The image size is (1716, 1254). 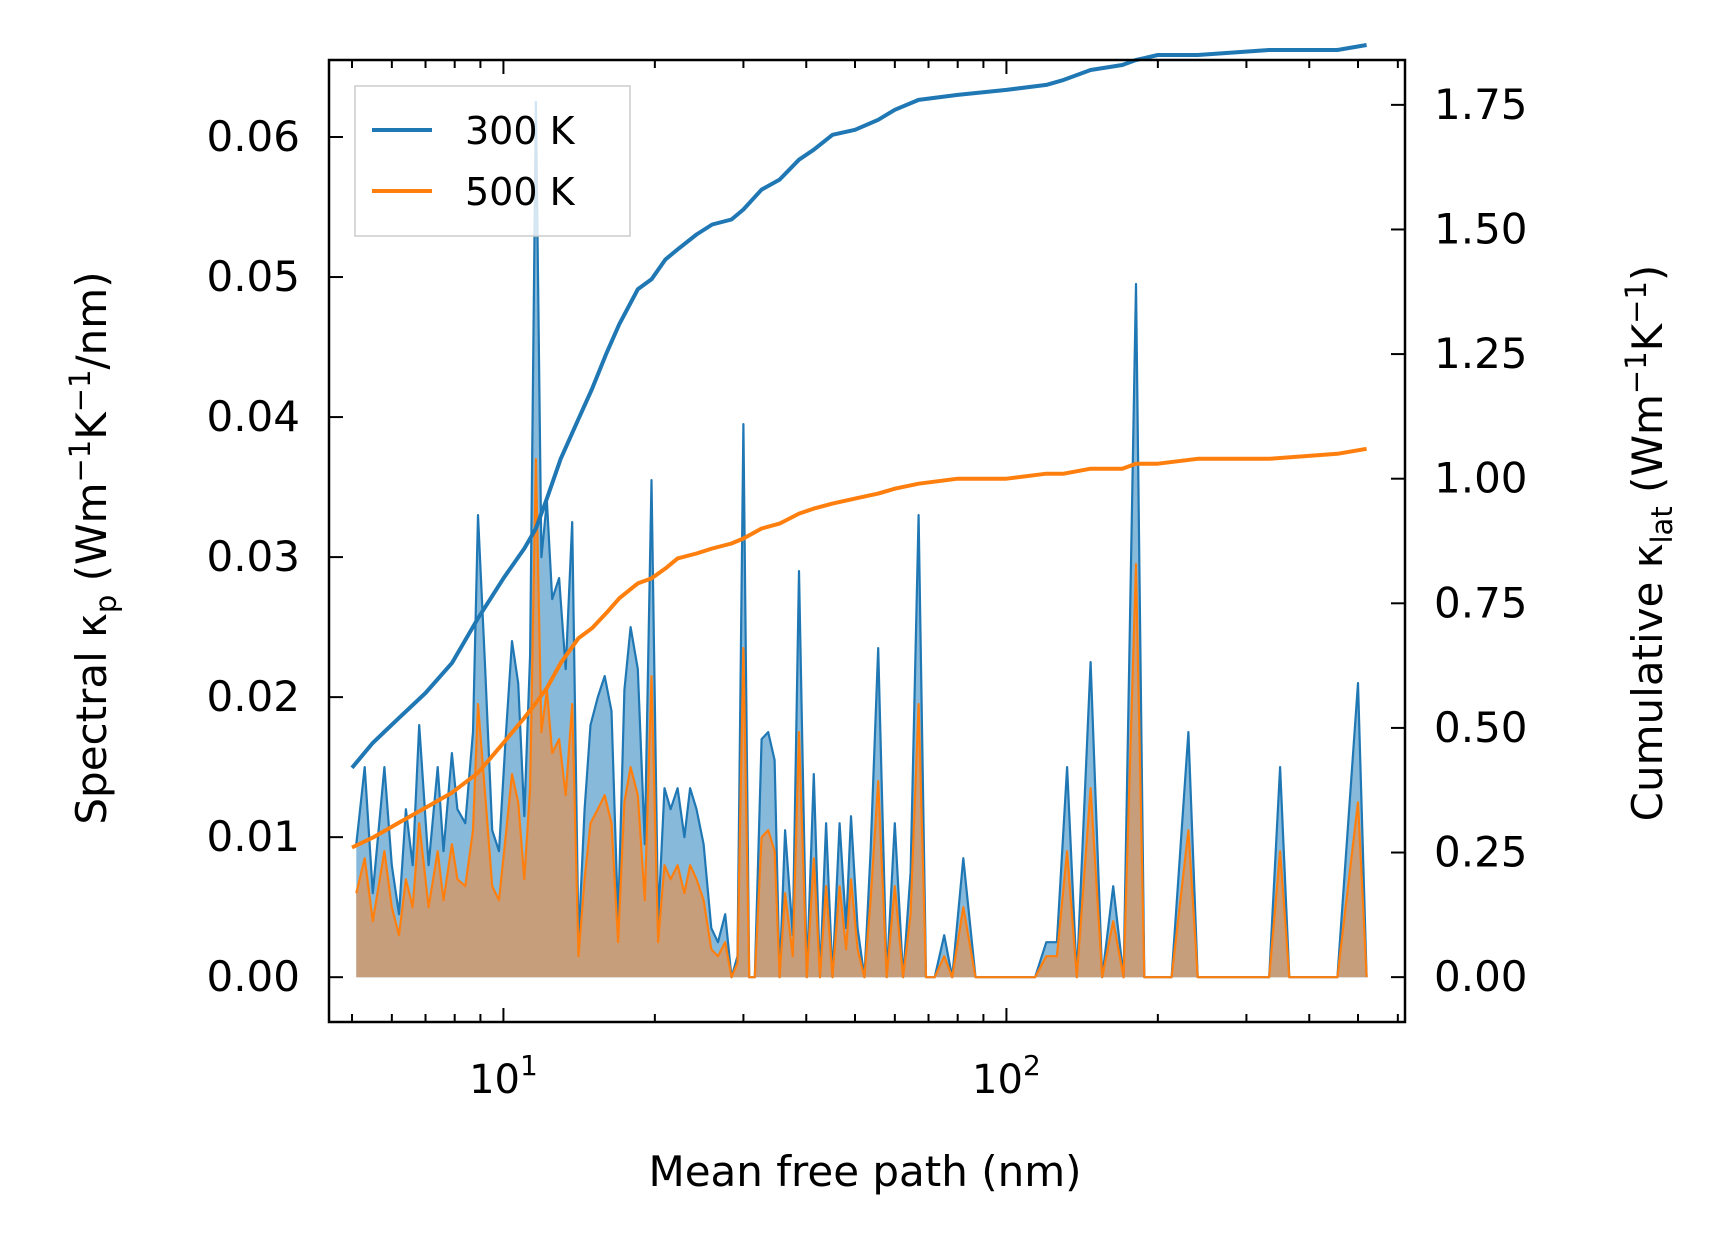 I want to click on y-right-tick-label: 0.00, so click(x=1481, y=976).